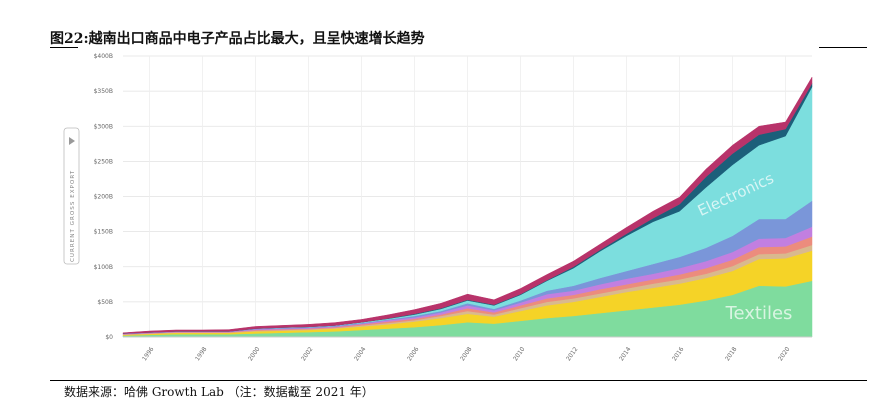 The image size is (881, 416). I want to click on figure-title: 图22:越南出口商品中电子产品占比最大，且呈快速增长趋势, so click(237, 39).